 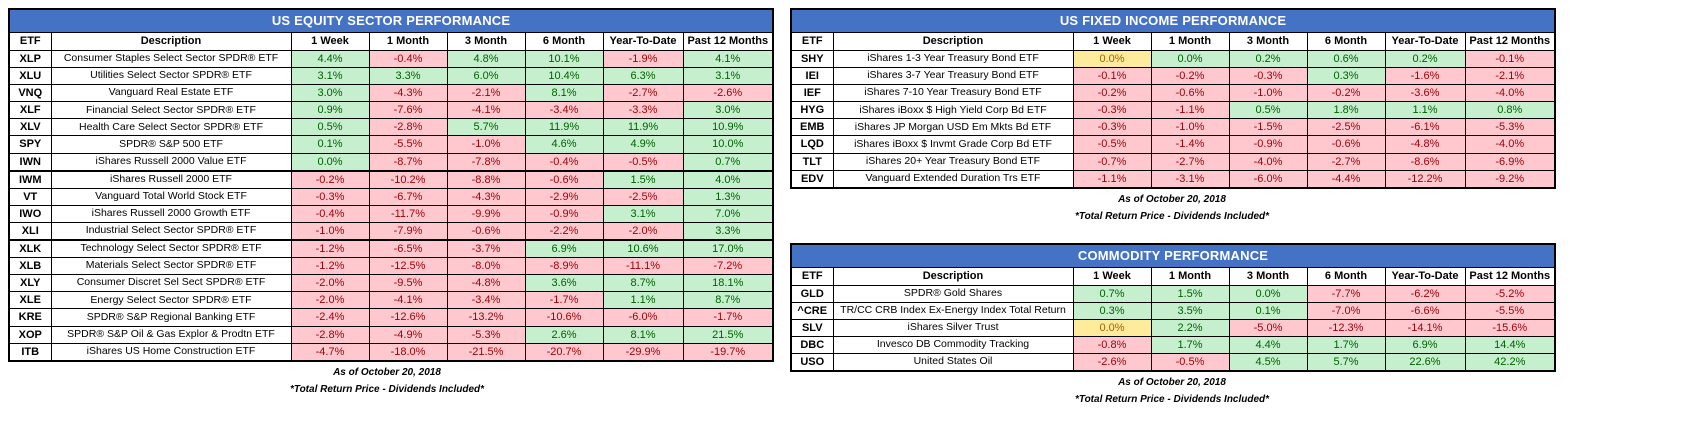 What do you see at coordinates (728, 76) in the screenshot?
I see `performance-value: 3.1%` at bounding box center [728, 76].